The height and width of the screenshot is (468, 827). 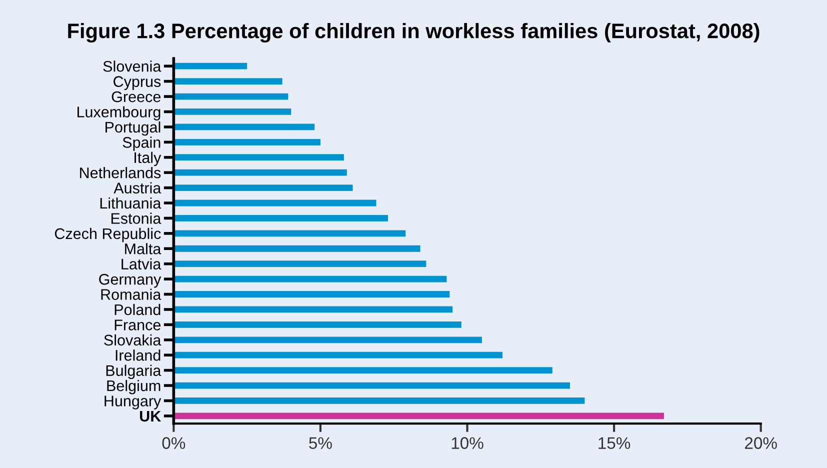 I want to click on y-tick-label: France, so click(x=137, y=325).